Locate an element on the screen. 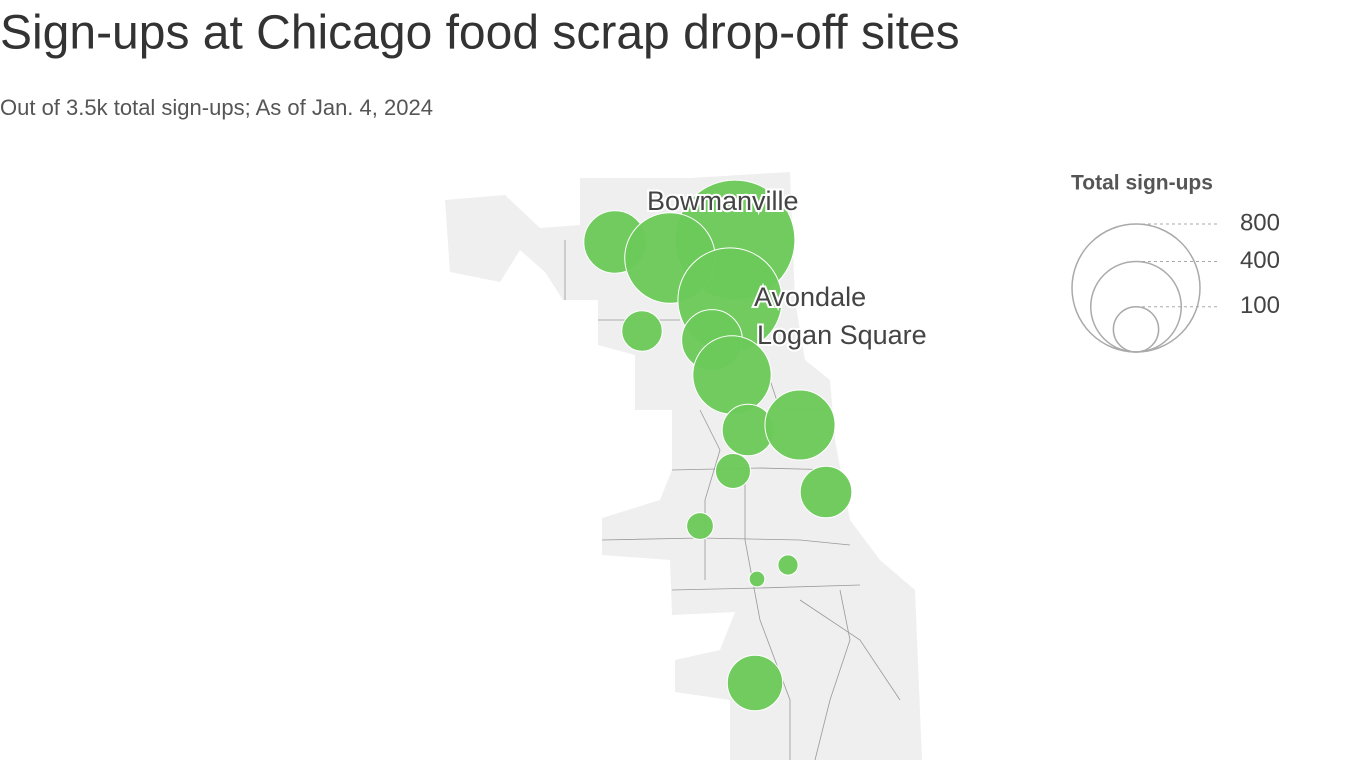 This screenshot has height=773, width=1366. legend-title: Total sign-ups is located at coordinates (1142, 183).